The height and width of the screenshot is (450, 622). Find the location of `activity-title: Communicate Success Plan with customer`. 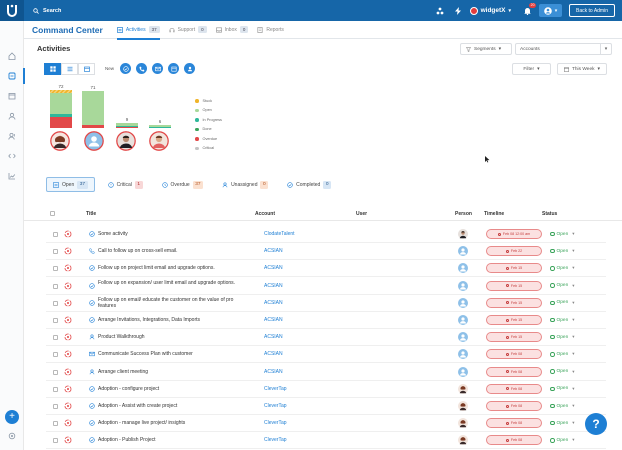

activity-title: Communicate Success Plan with customer is located at coordinates (145, 354).